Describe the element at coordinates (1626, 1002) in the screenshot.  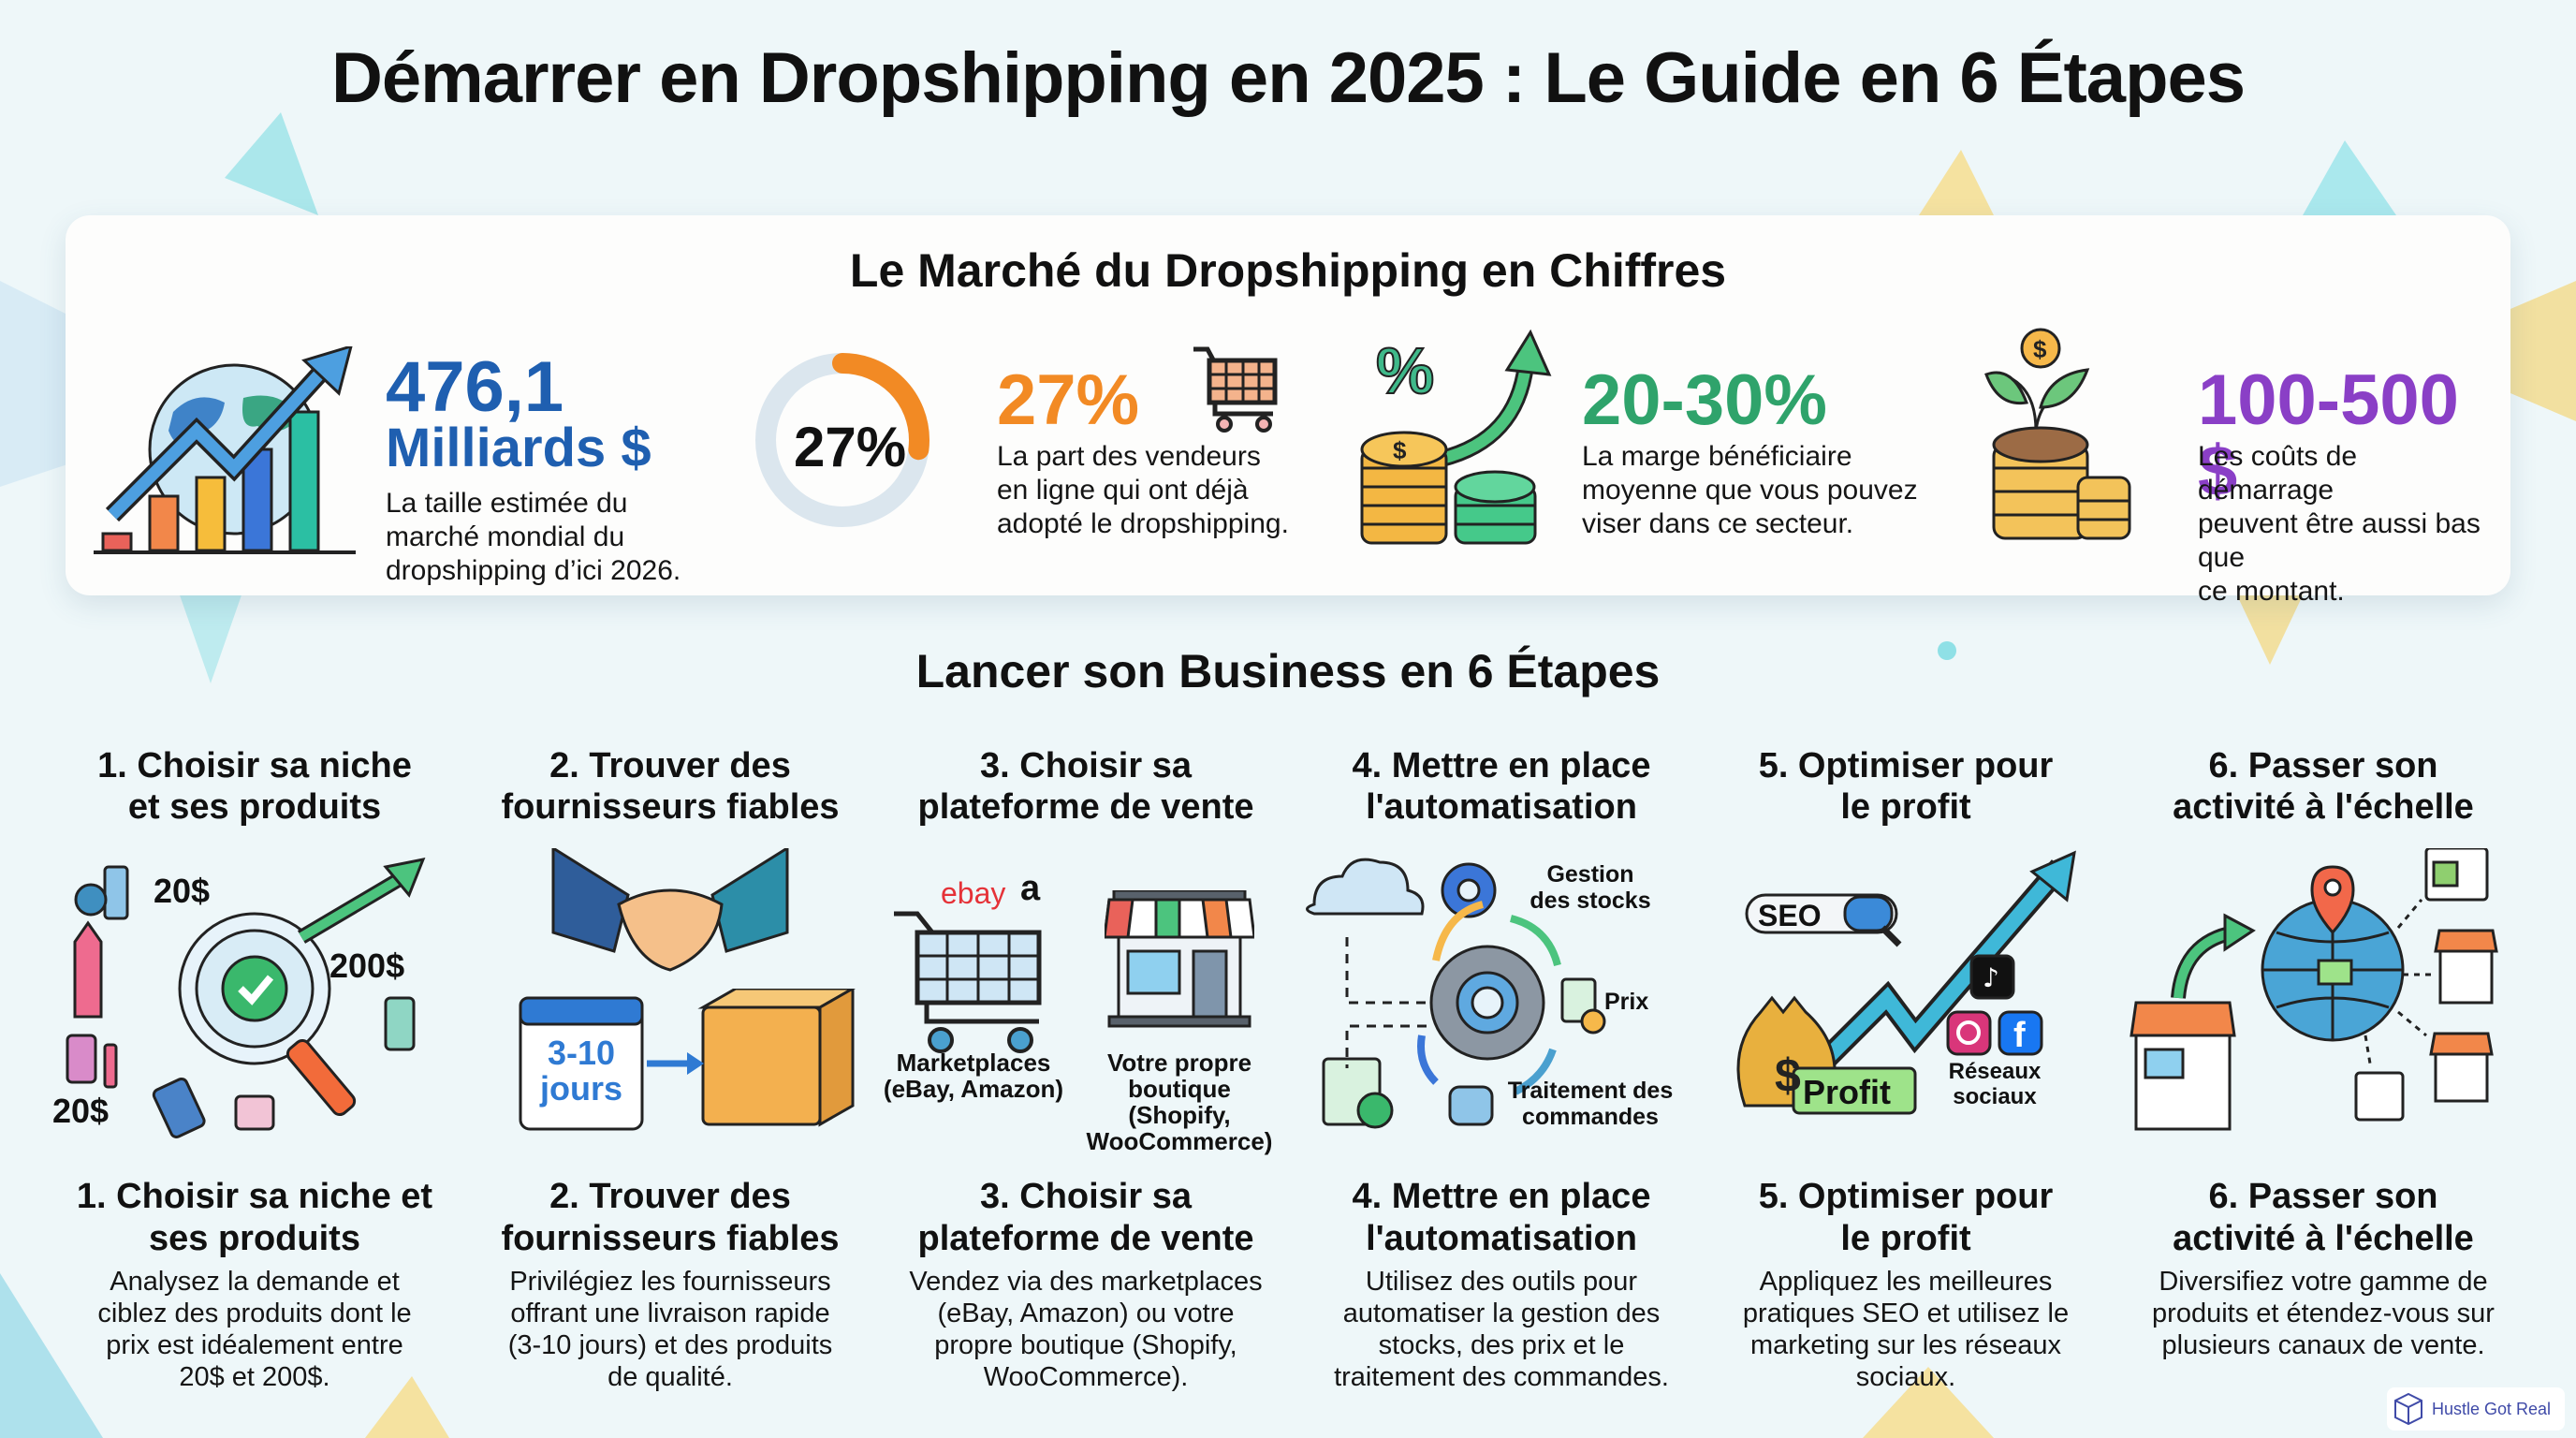
I see `price-label: Prix` at that location.